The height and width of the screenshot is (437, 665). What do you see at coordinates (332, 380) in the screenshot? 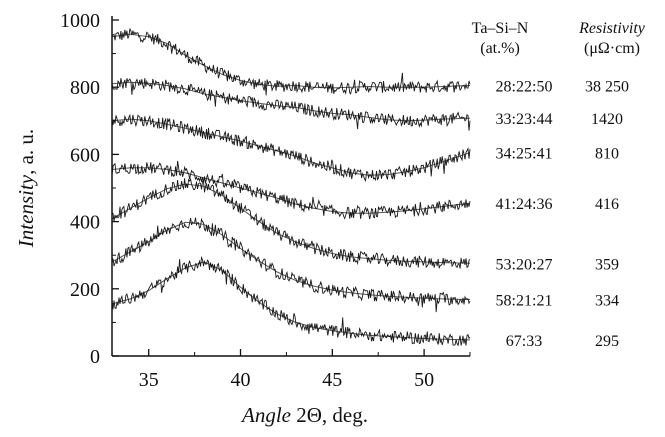
I see `x-tick-label: 45` at bounding box center [332, 380].